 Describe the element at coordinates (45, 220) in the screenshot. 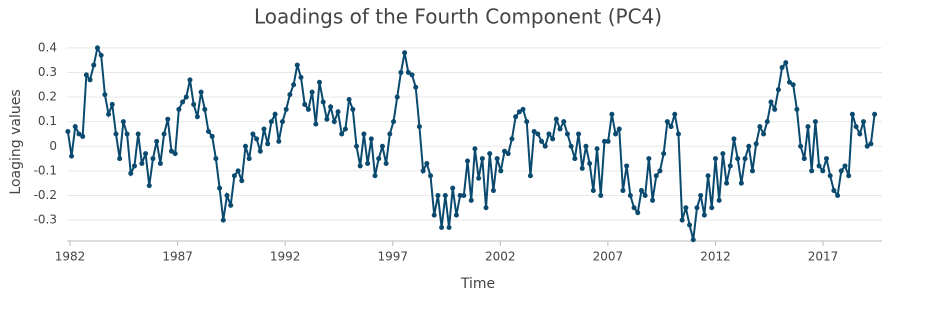

I see `y-tick-label: -0.3` at that location.